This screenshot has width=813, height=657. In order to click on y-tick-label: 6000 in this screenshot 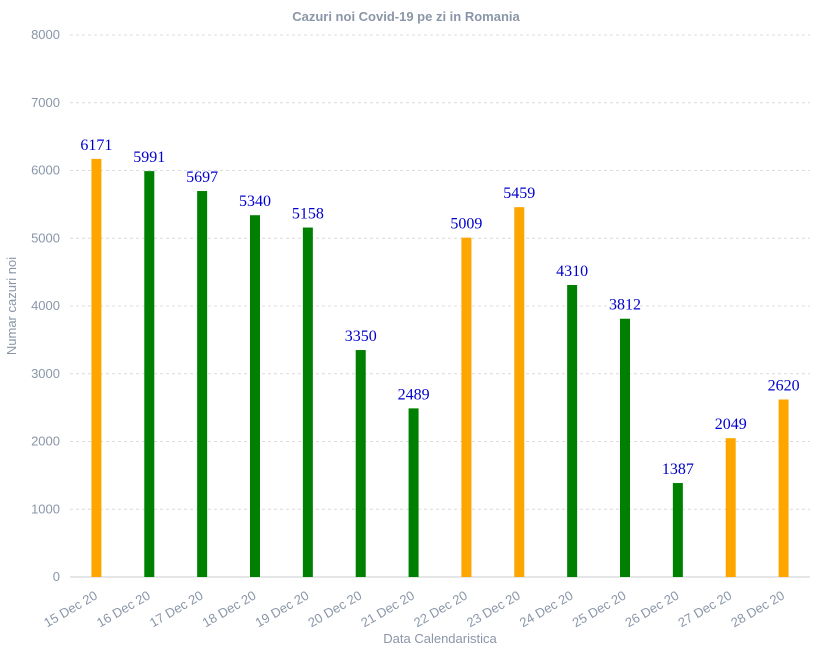, I will do `click(45, 170)`.